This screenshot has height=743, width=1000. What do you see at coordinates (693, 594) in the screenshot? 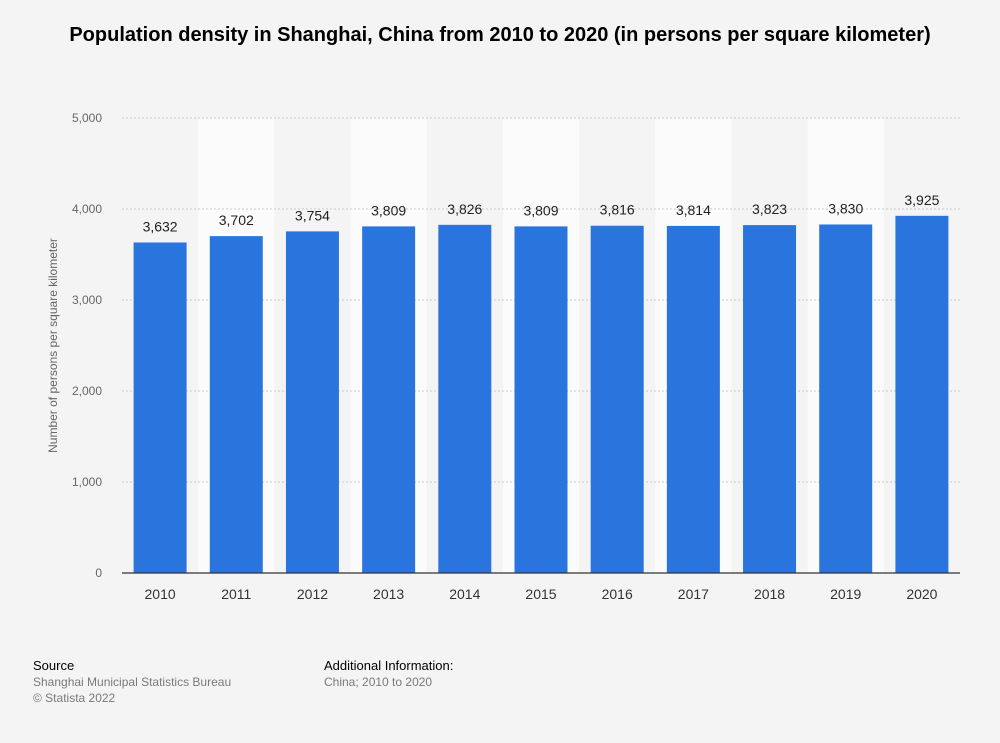
I see `x-tick-label-2017: 2017` at bounding box center [693, 594].